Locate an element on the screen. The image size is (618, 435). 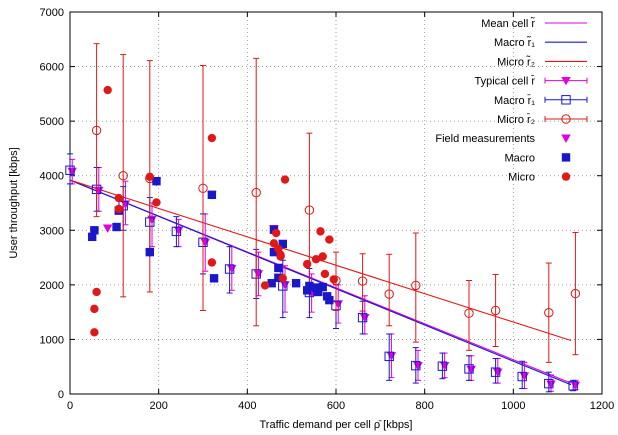
y-tick-label: 6000 is located at coordinates (52, 68).